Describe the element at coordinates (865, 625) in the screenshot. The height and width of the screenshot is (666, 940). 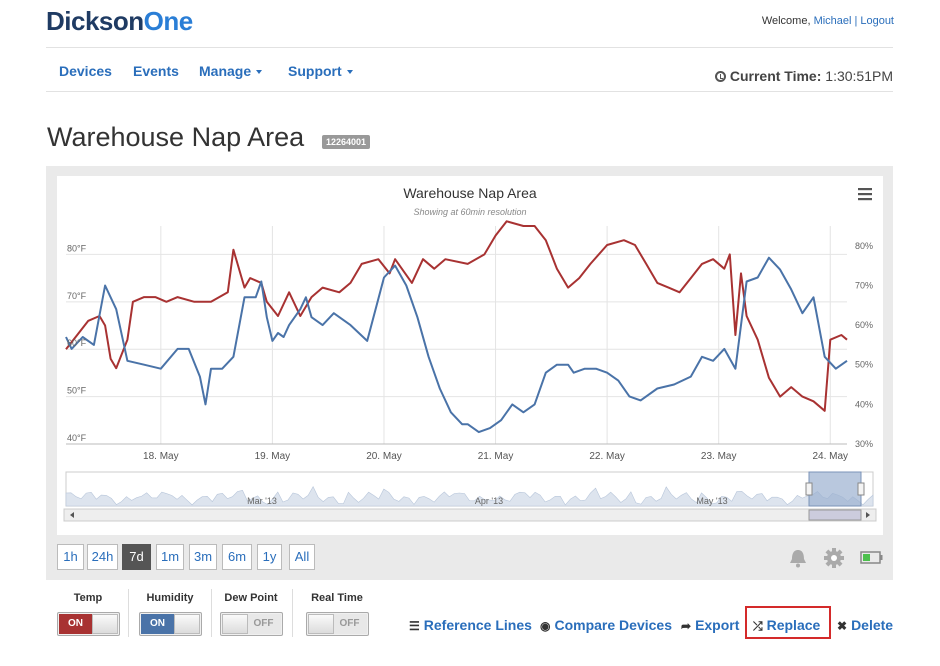
I see `delete-button: ✖ Delete` at that location.